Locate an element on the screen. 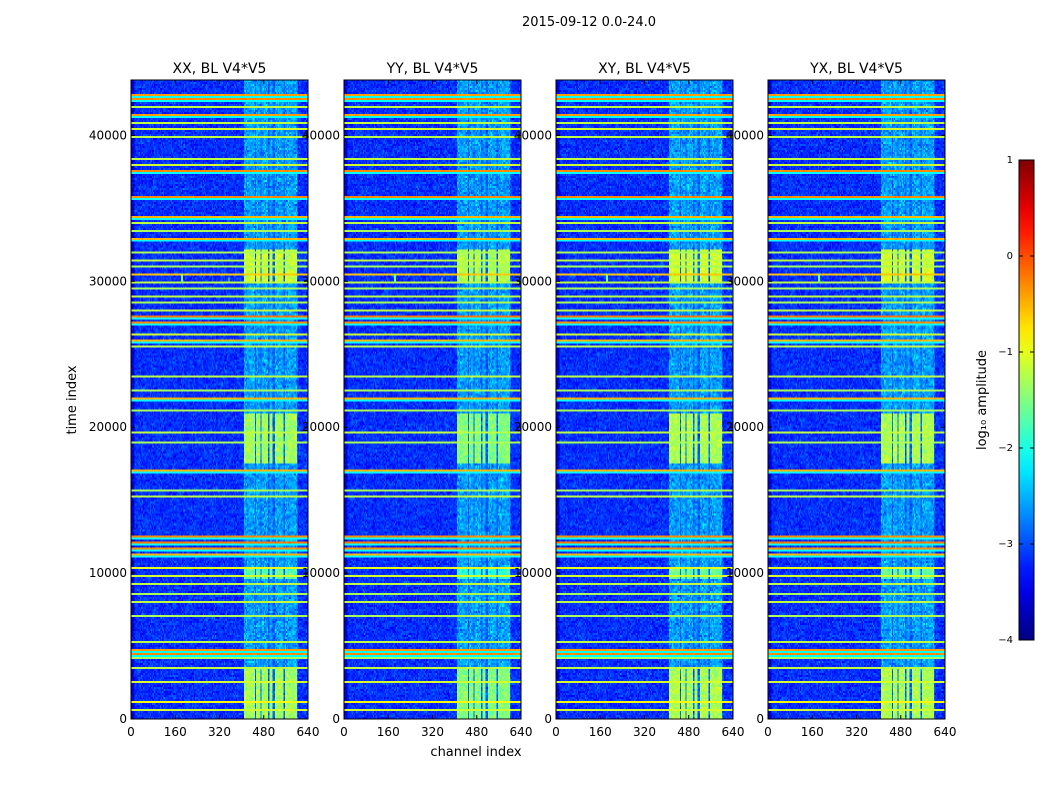 This screenshot has width=1050, height=800. colorbar-tick-label: −2 is located at coordinates (1005, 448).